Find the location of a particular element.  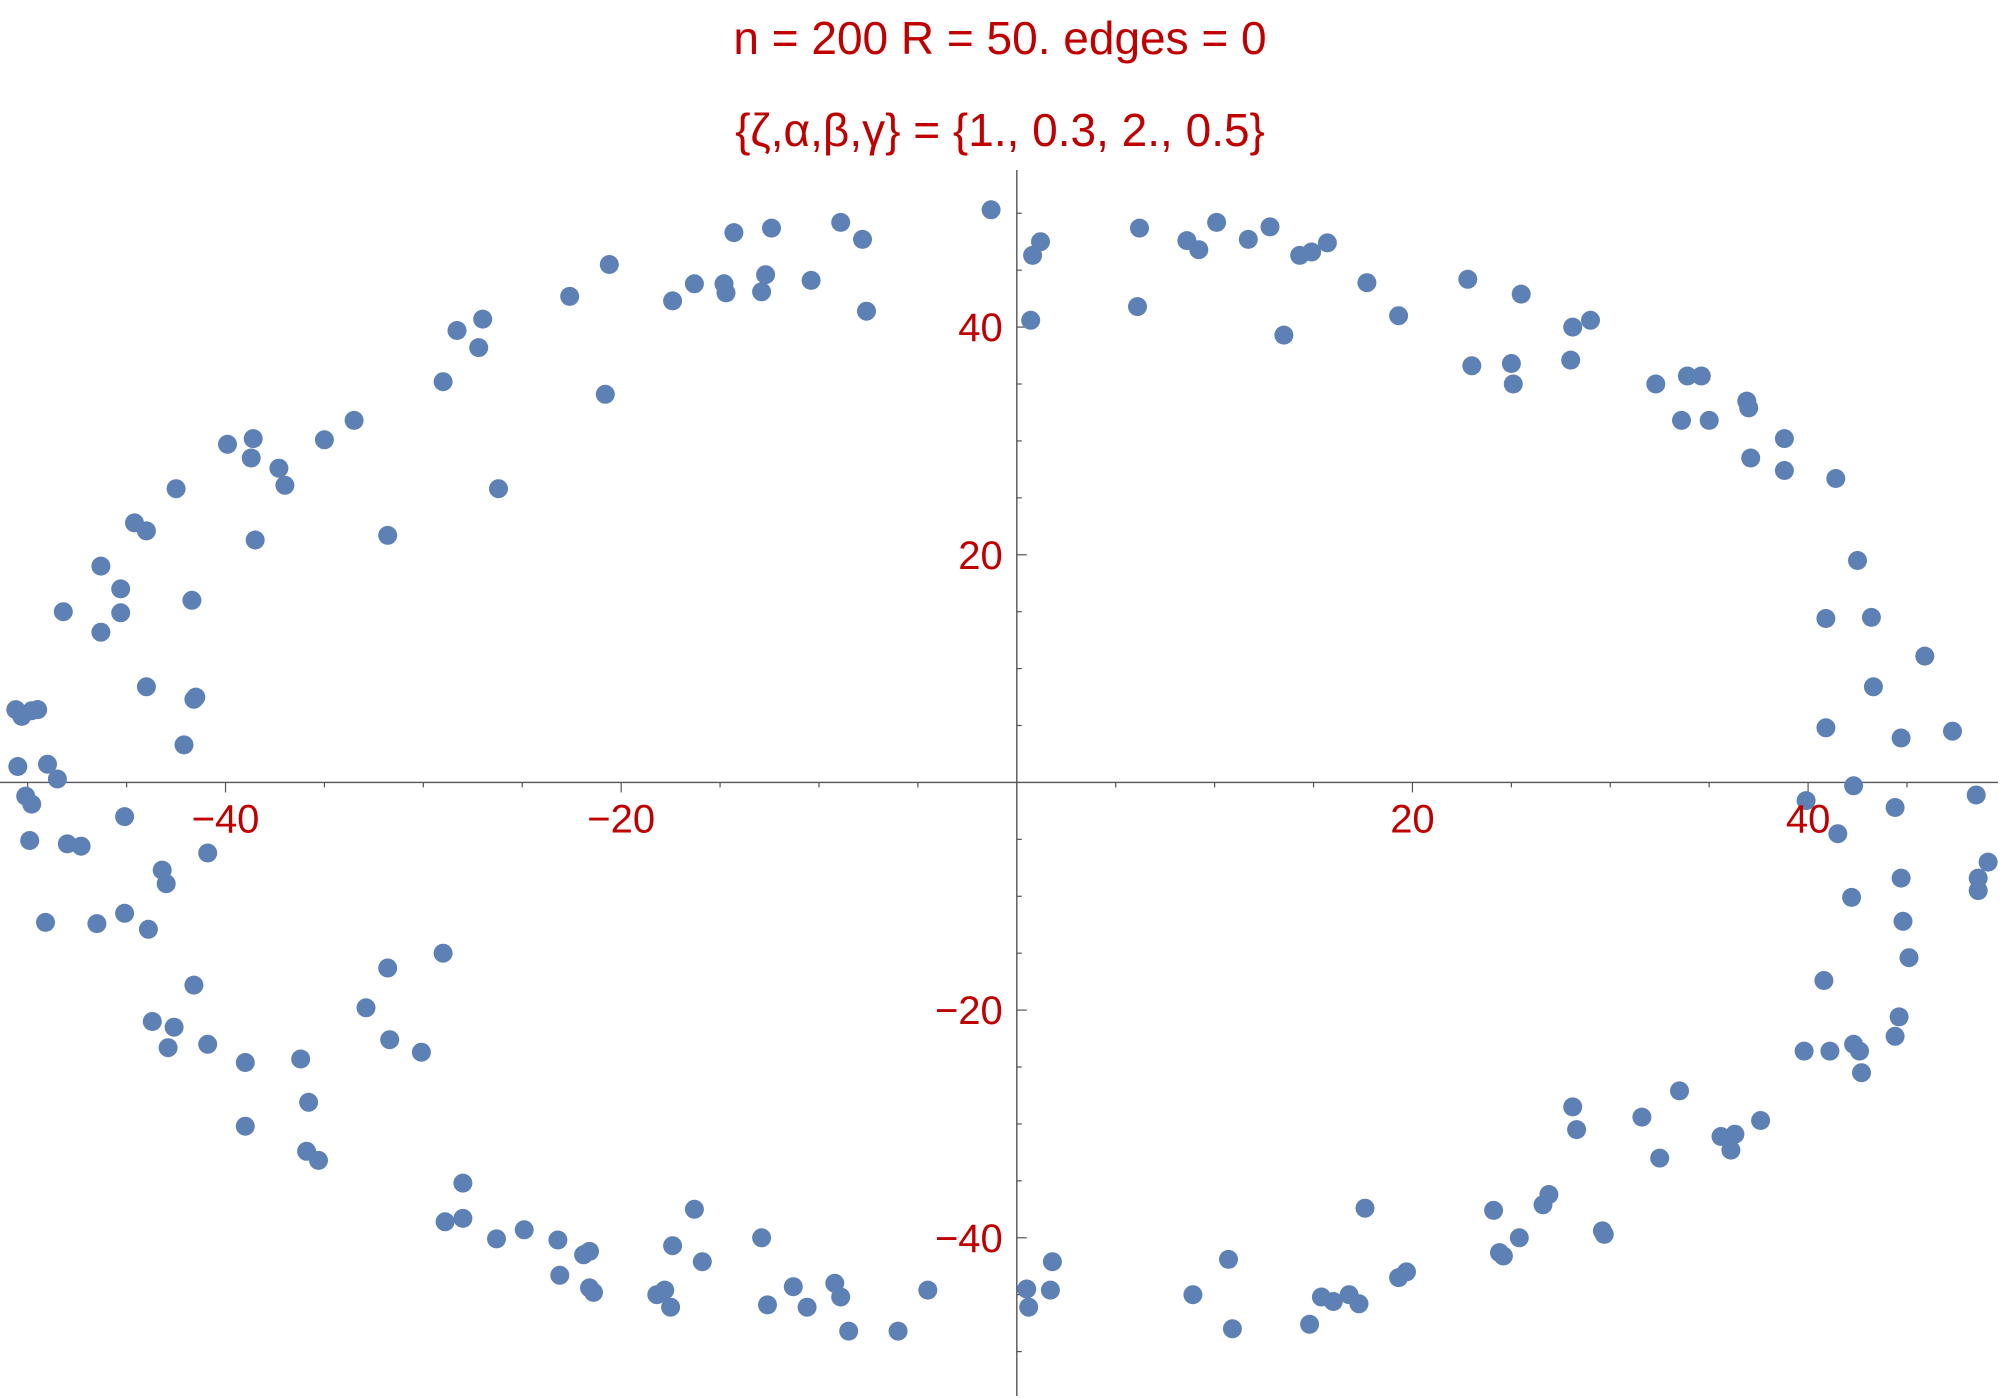

y-tick-label: −20 is located at coordinates (969, 1011).